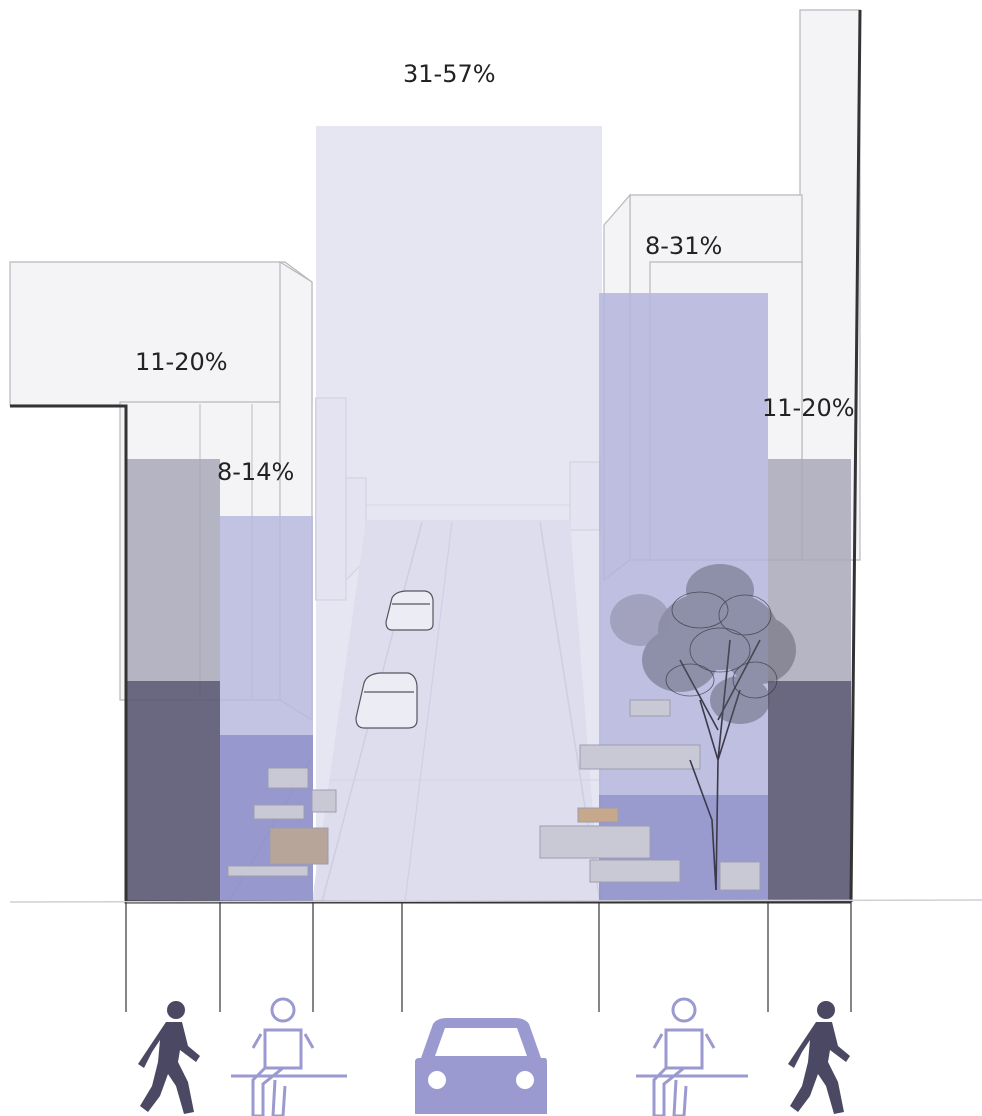  Describe the element at coordinates (488, 957) in the screenshot. I see `dimension-ticks` at that location.